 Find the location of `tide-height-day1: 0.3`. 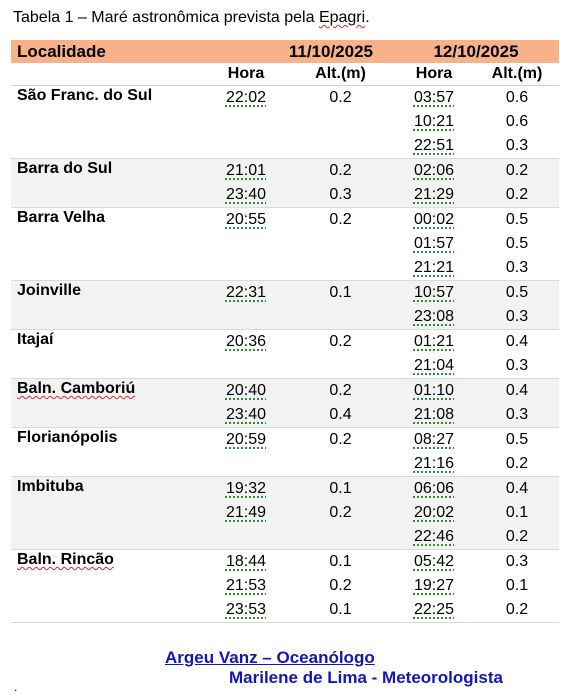

tide-height-day1: 0.3 is located at coordinates (340, 194).